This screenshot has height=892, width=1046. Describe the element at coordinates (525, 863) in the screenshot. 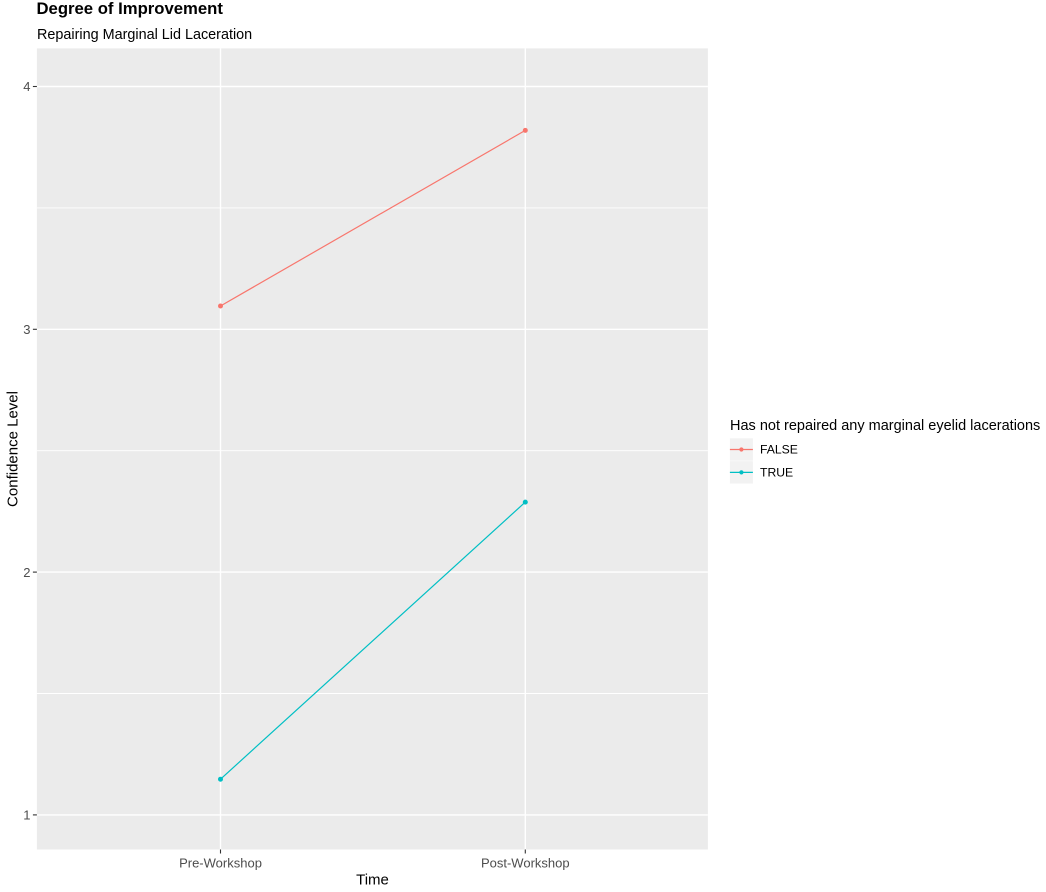

I see `svg-text: Post-Workshop` at that location.